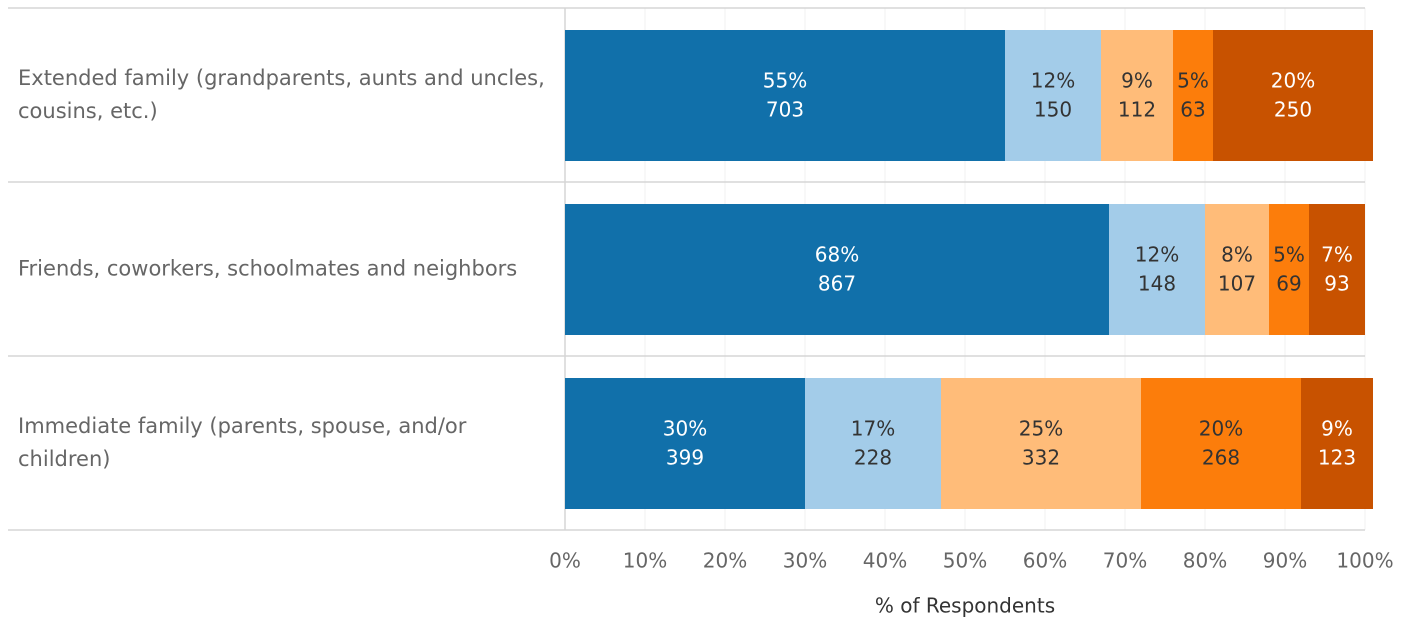 Image resolution: width=1421 pixels, height=625 pixels. Describe the element at coordinates (1205, 561) in the screenshot. I see `x-tick-label: 80%` at that location.